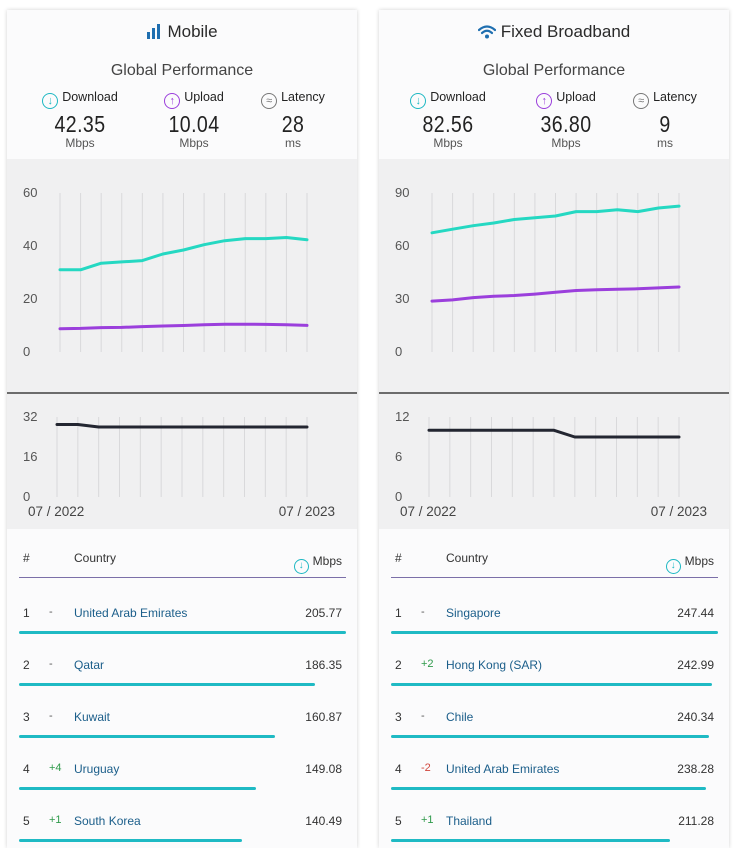 Image resolution: width=739 pixels, height=848 pixels. Describe the element at coordinates (402, 192) in the screenshot. I see `y-tick-label: 90` at that location.